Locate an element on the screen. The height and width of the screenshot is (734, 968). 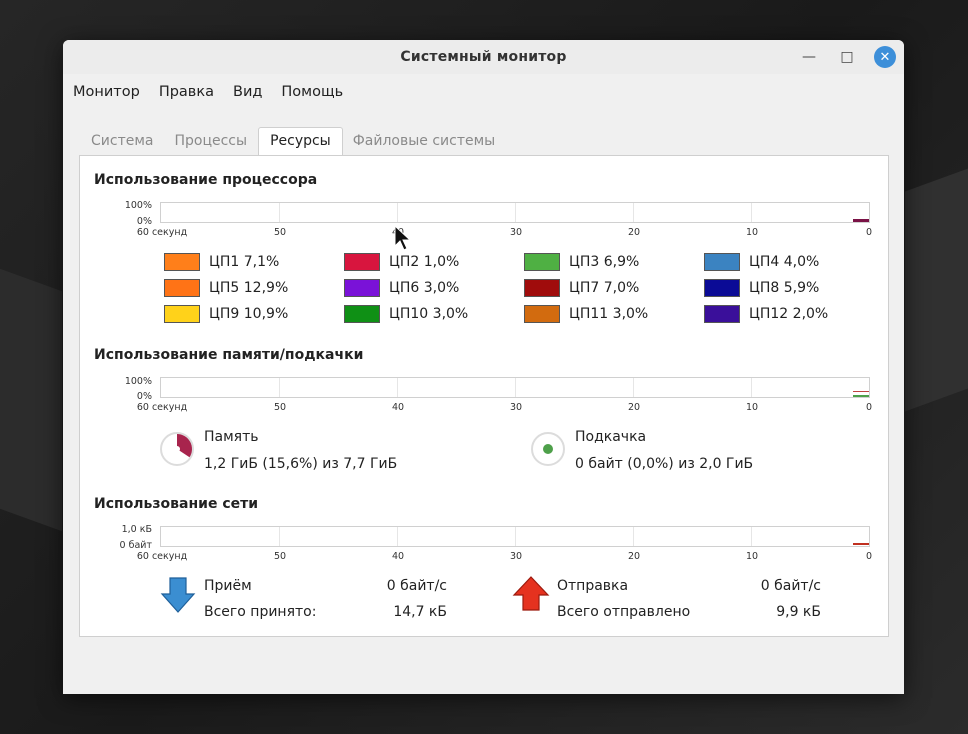
tab-filesystems: Файловые системы is located at coordinates (424, 141).